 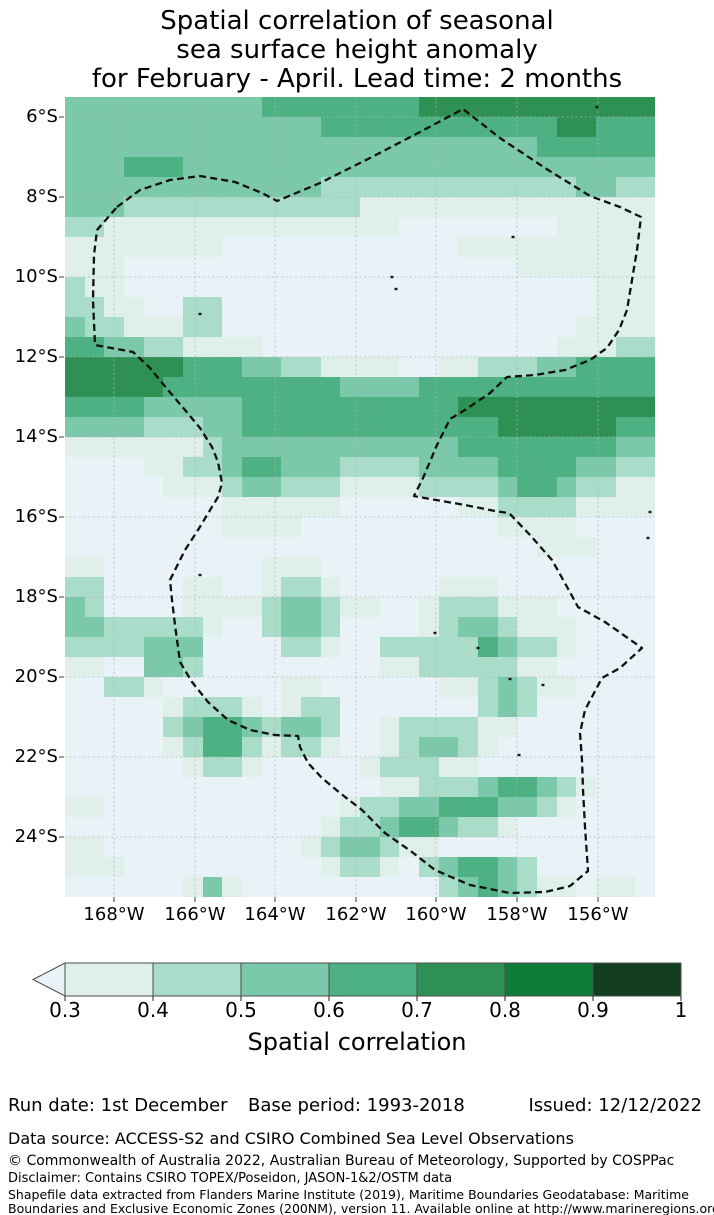 What do you see at coordinates (598, 914) in the screenshot?
I see `x-tick-label: 156°W` at bounding box center [598, 914].